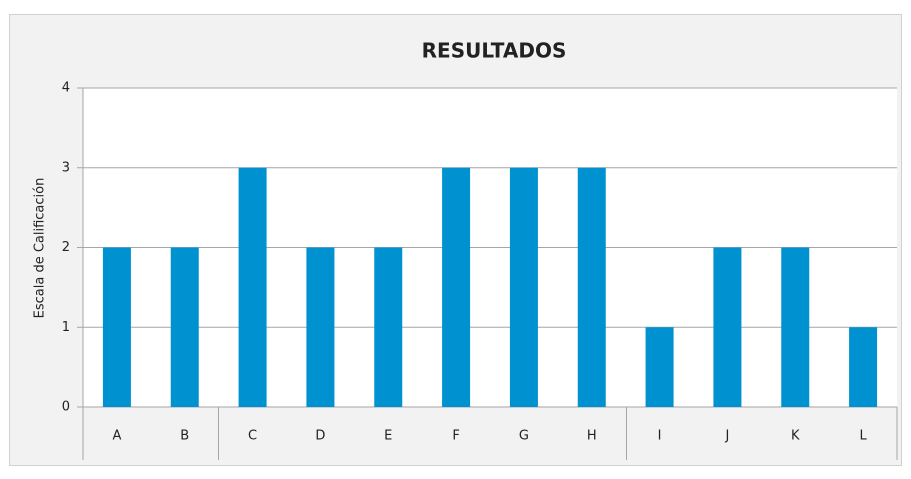  What do you see at coordinates (455, 436) in the screenshot?
I see `x-tick-label: F` at bounding box center [455, 436].